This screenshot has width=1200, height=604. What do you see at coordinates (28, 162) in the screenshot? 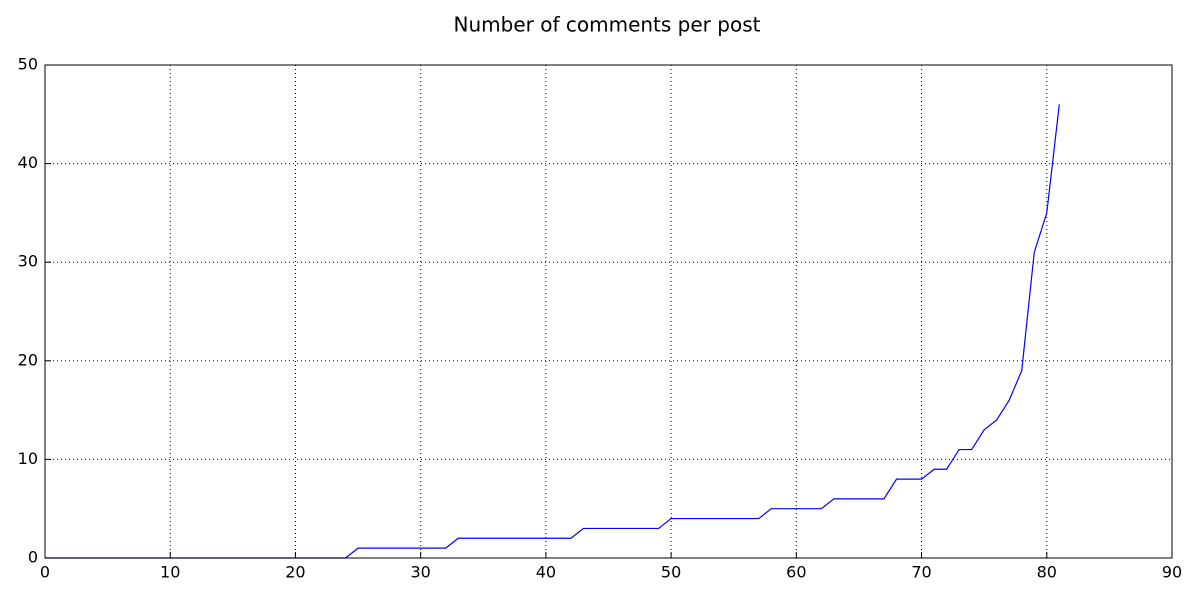
I see `y-tick-label: 40` at bounding box center [28, 162].